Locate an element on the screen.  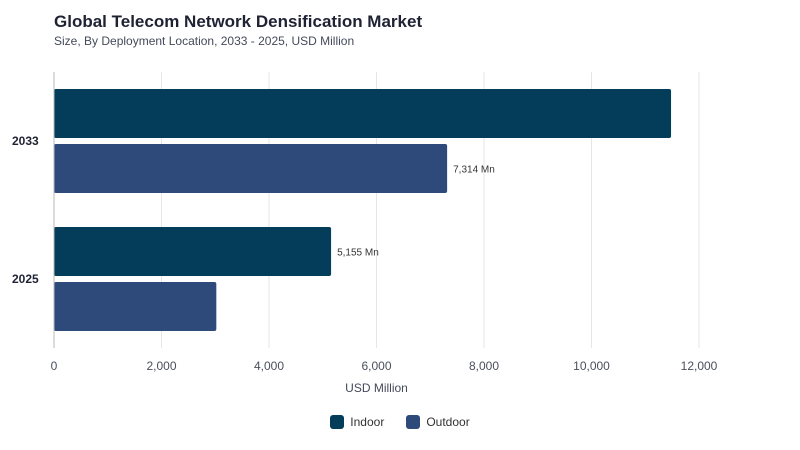
bar-indoor-2025 is located at coordinates (193, 251).